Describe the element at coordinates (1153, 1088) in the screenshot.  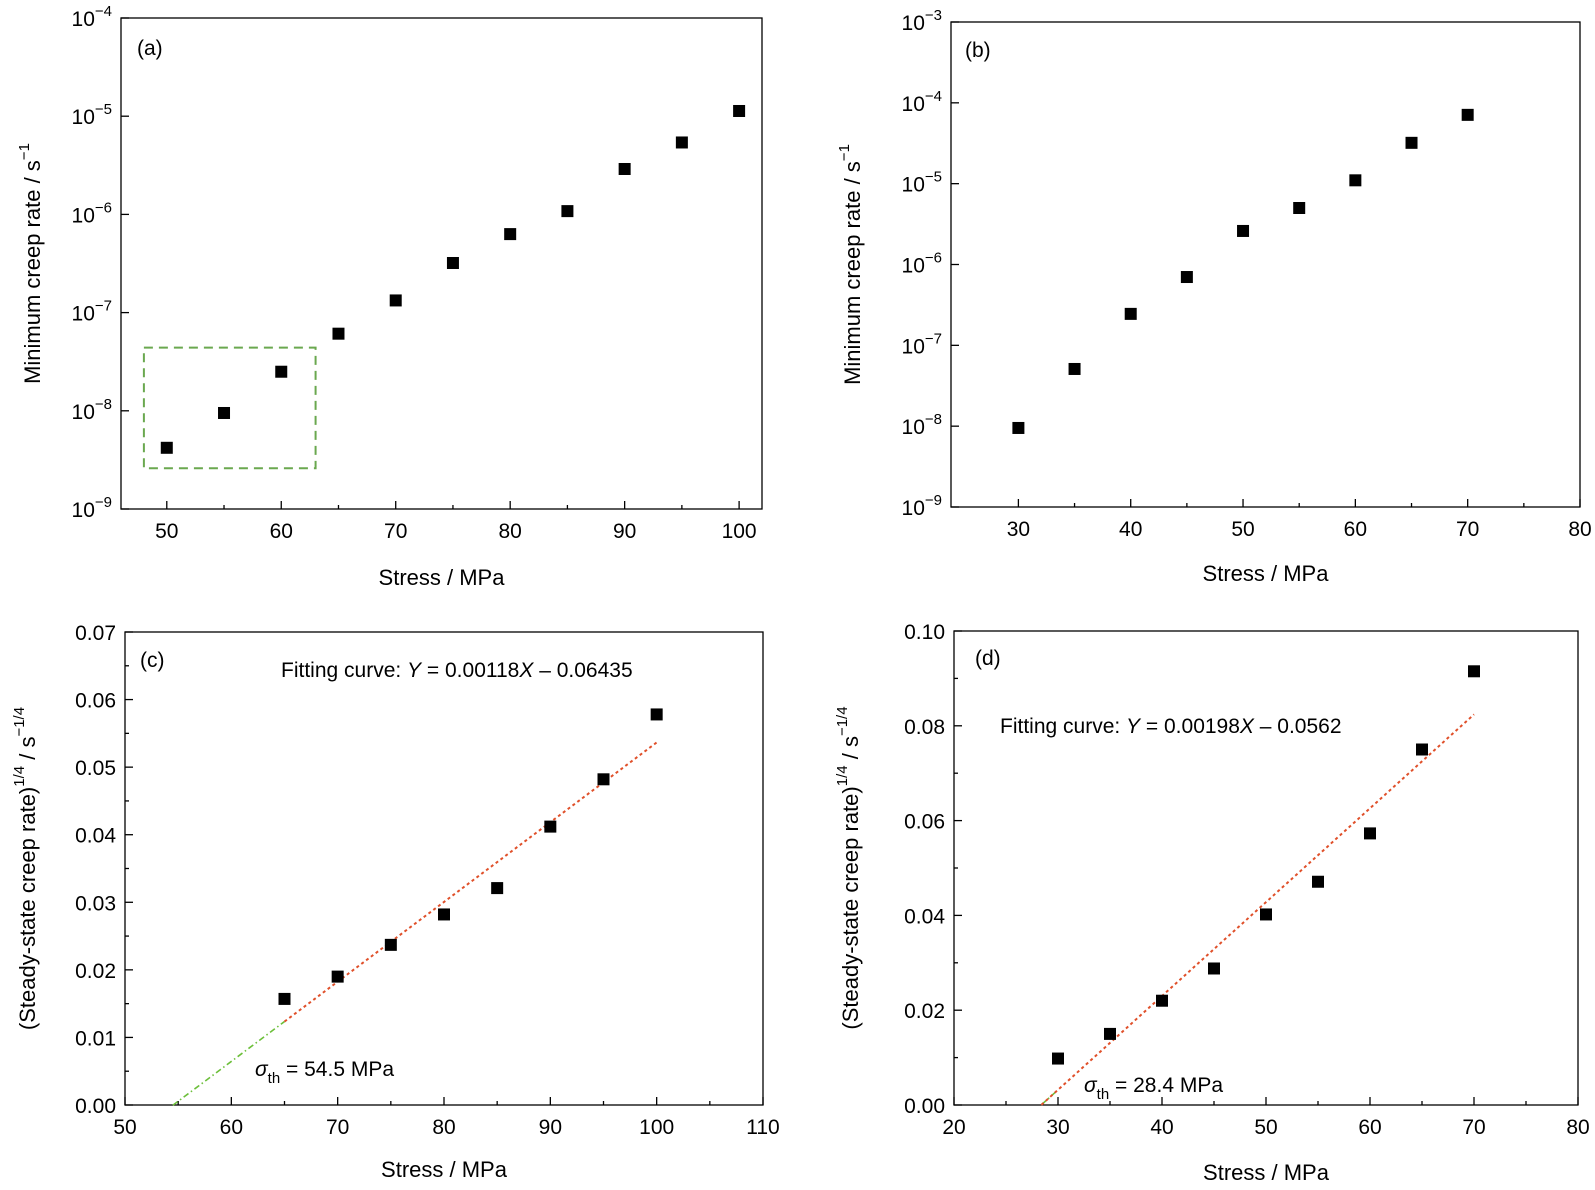
I see `threshold-stress-label: σth = 28.4 MPa` at that location.